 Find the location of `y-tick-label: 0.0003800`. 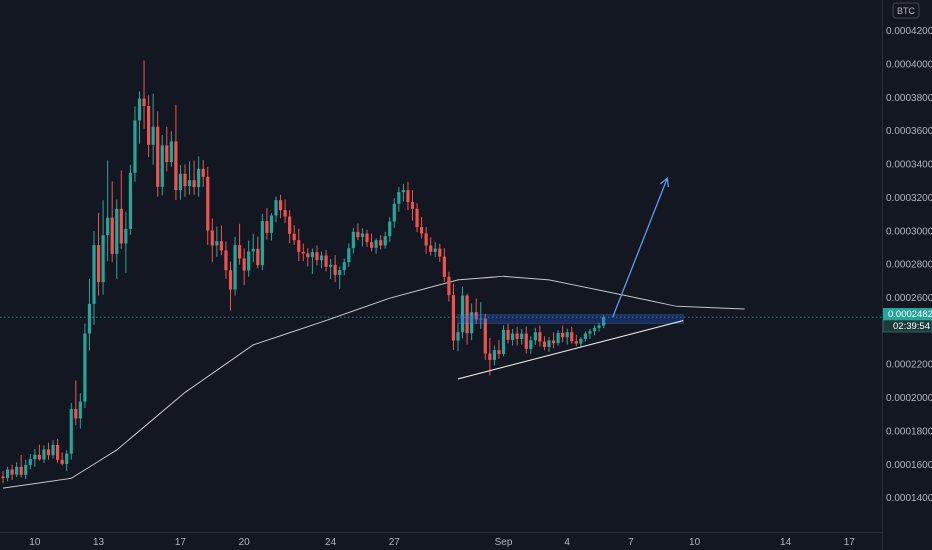

y-tick-label: 0.0003800 is located at coordinates (909, 98).